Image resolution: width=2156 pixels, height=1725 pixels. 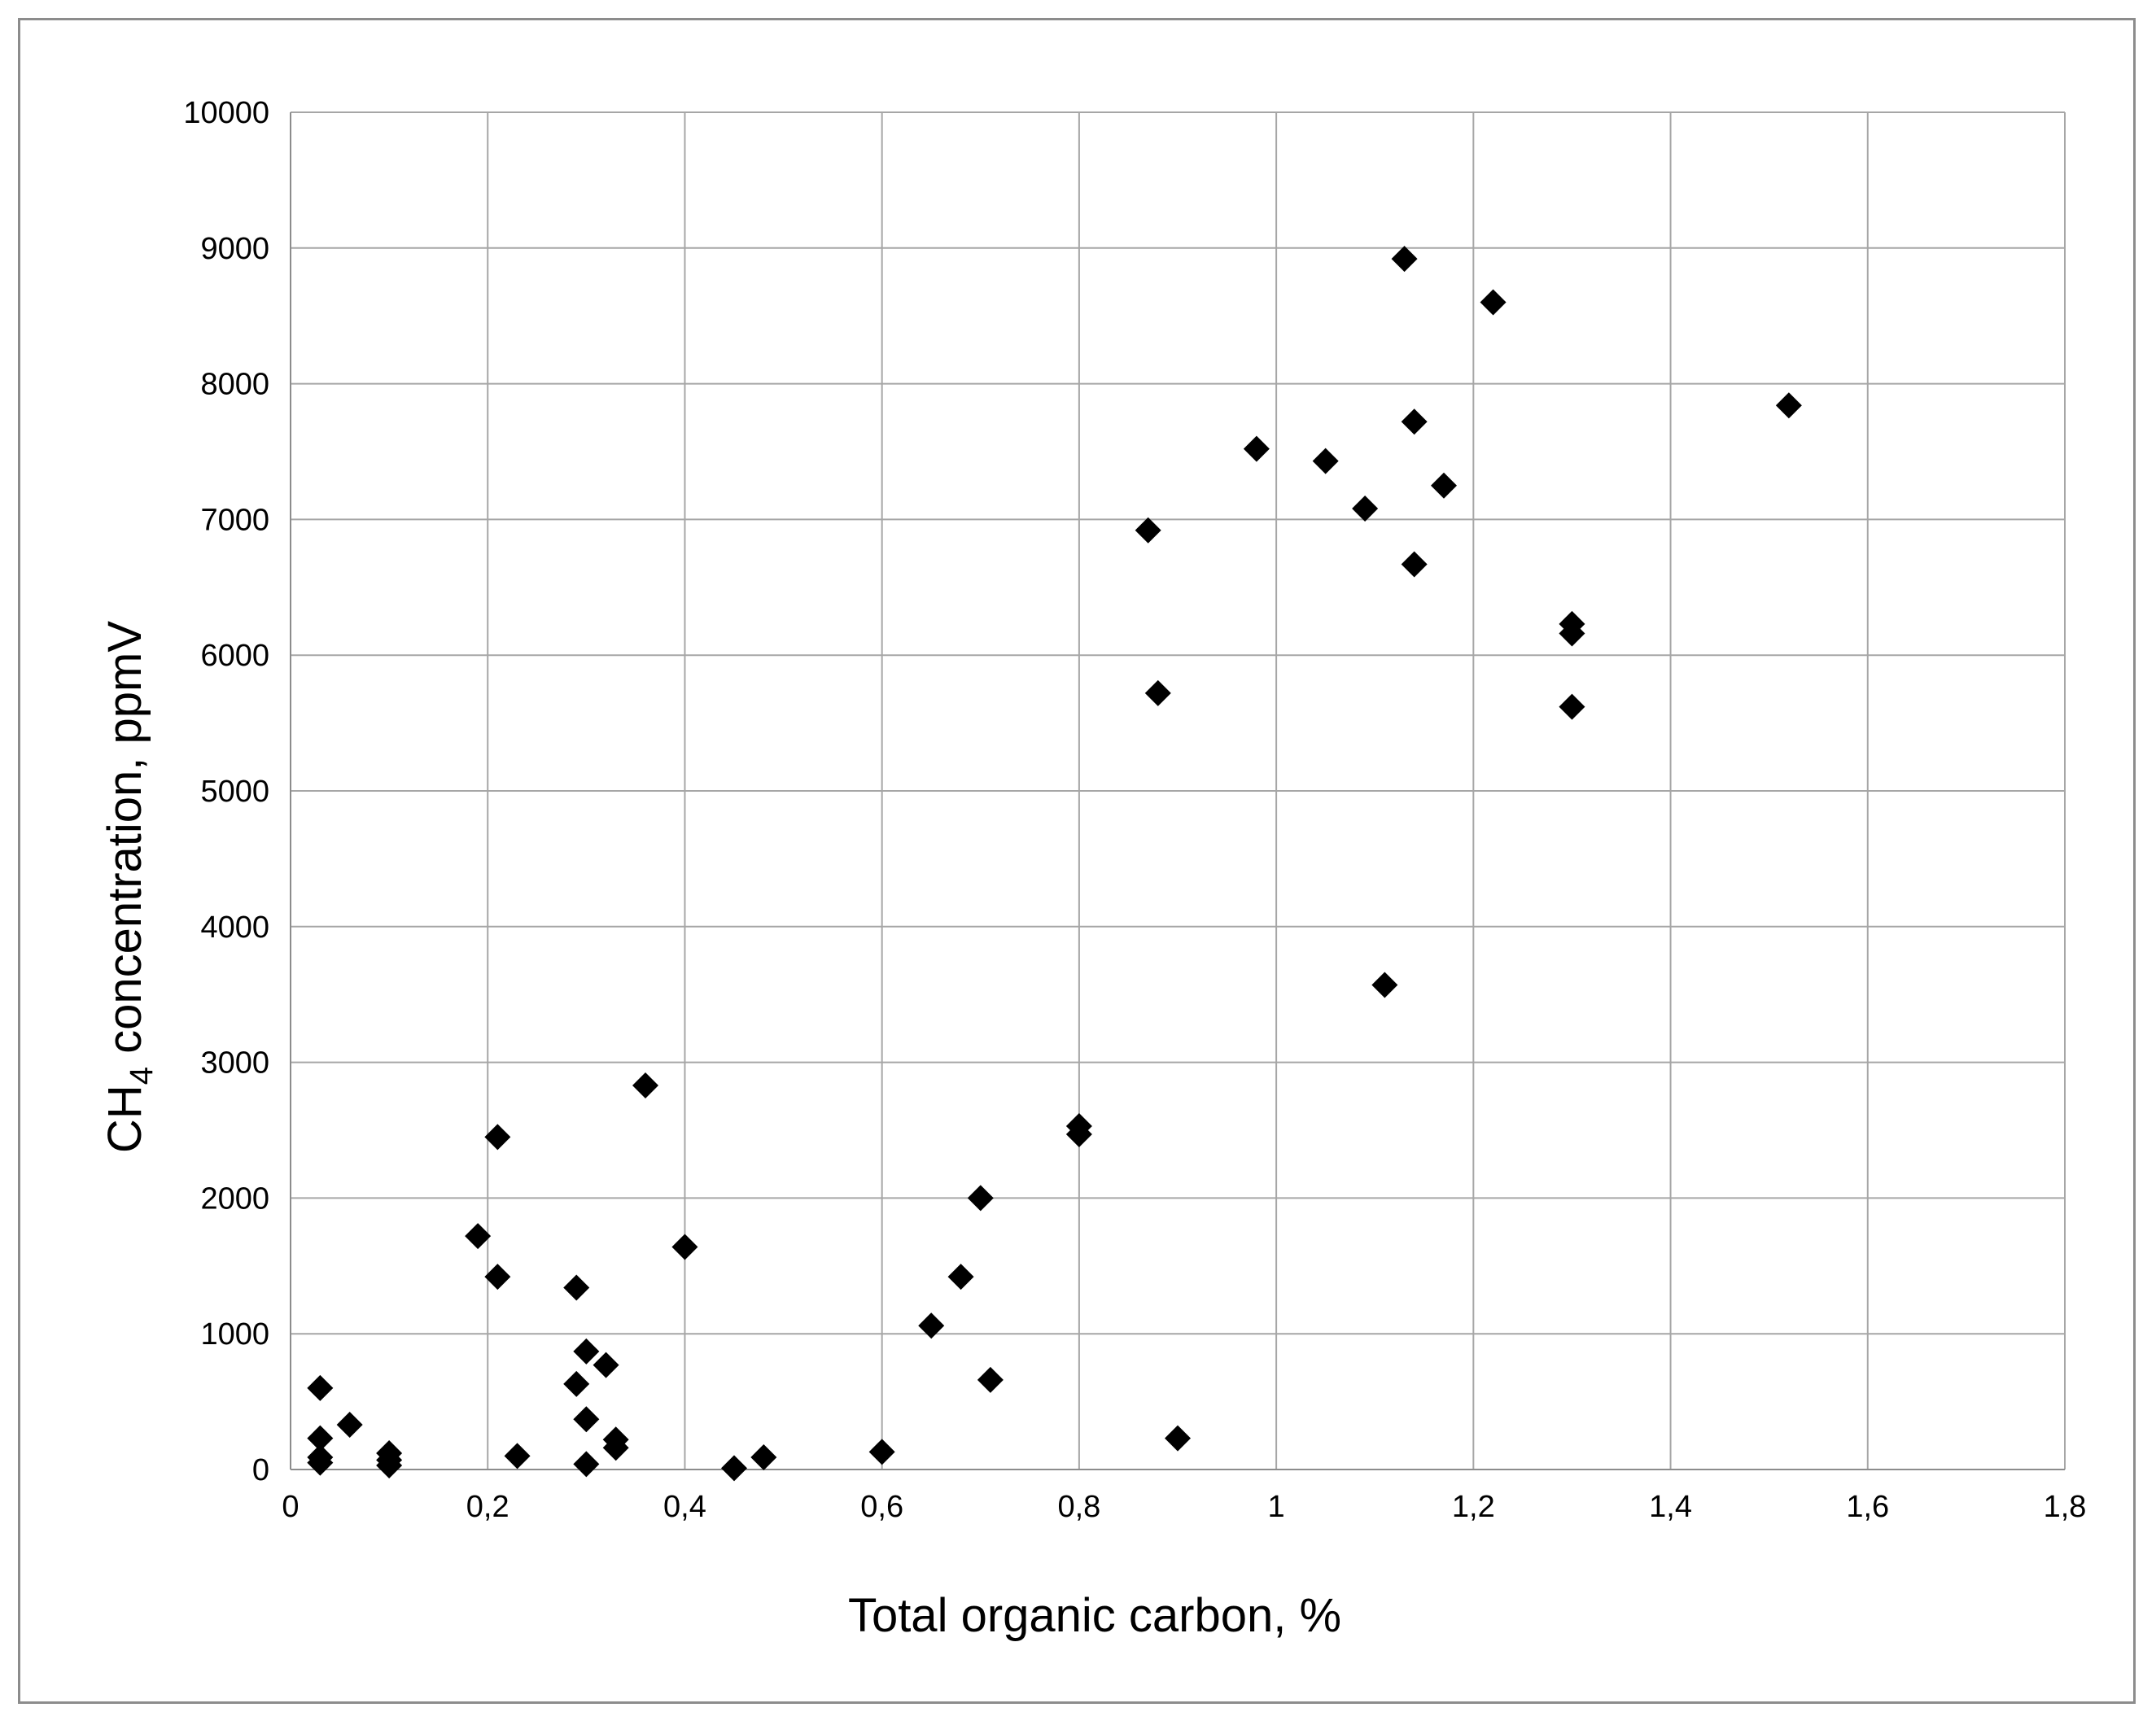 I want to click on x-tick-label: 0,8, so click(x=1078, y=1507).